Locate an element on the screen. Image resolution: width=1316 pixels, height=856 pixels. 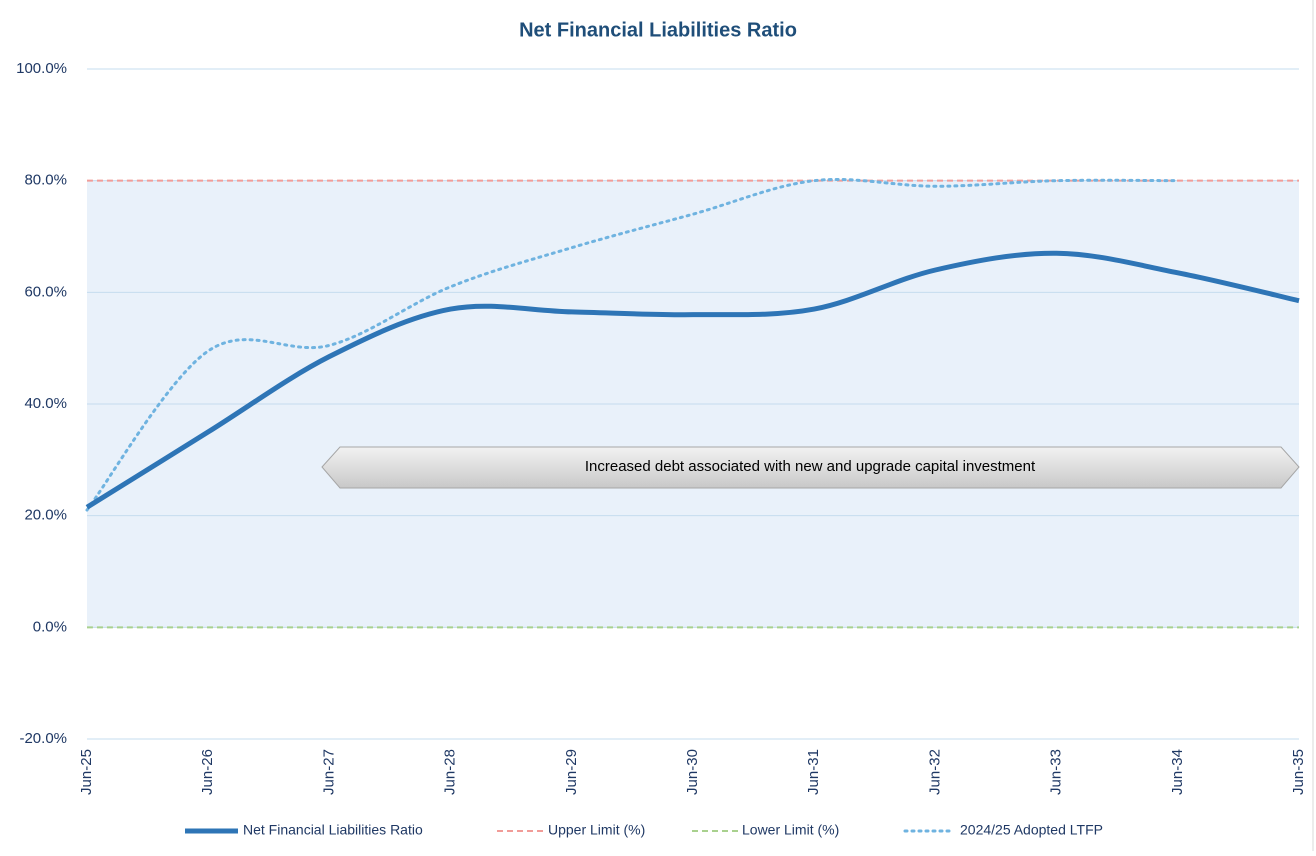
y-tick-label: 80.0% is located at coordinates (45, 180).